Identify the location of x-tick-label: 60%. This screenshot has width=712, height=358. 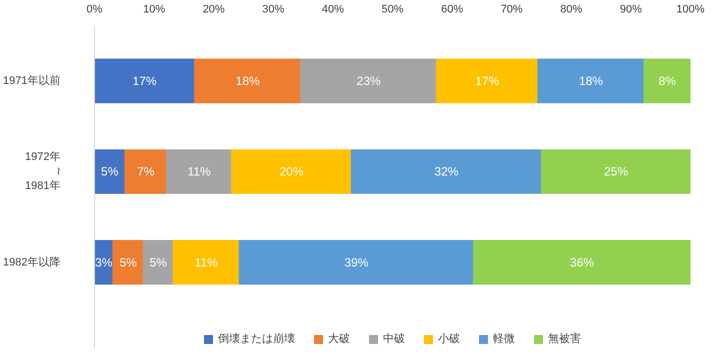
(452, 10).